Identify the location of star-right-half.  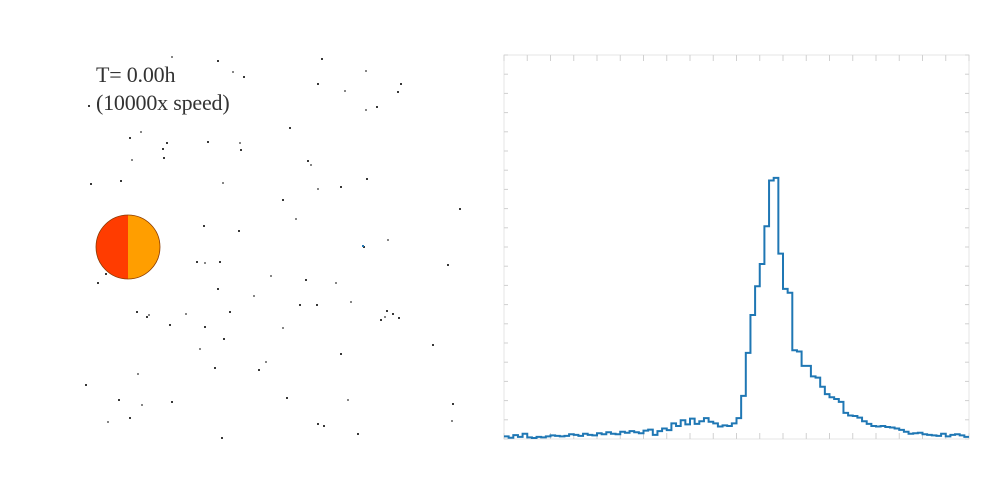
(144, 247).